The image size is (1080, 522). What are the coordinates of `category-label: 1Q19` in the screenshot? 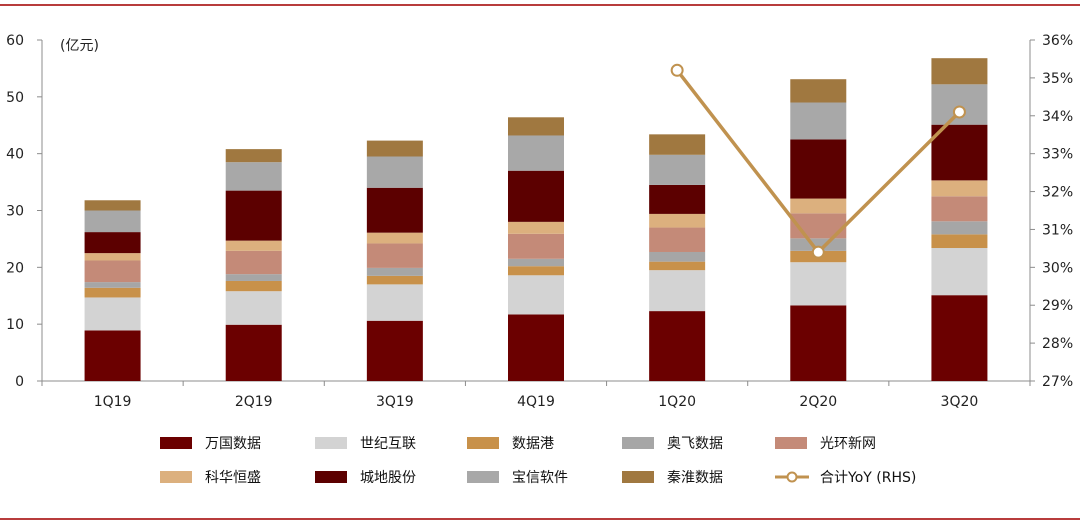 It's located at (113, 402).